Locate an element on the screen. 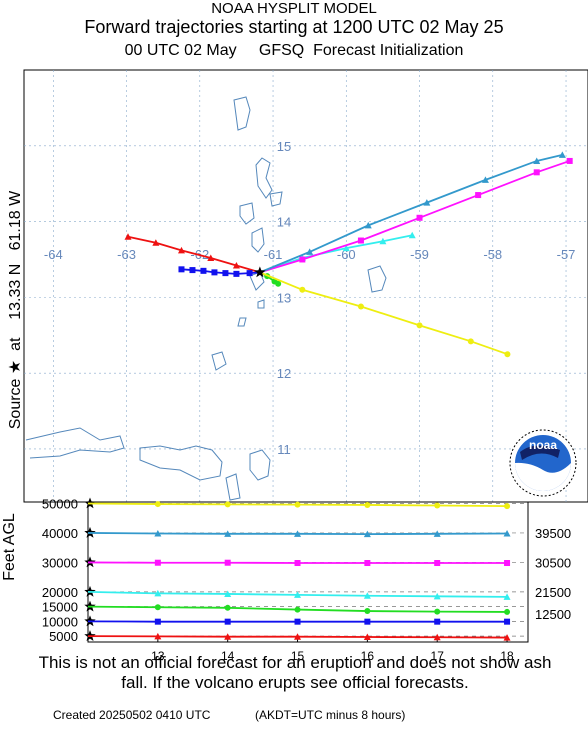 The image size is (588, 730). noaa-logo: noaa is located at coordinates (543, 463).